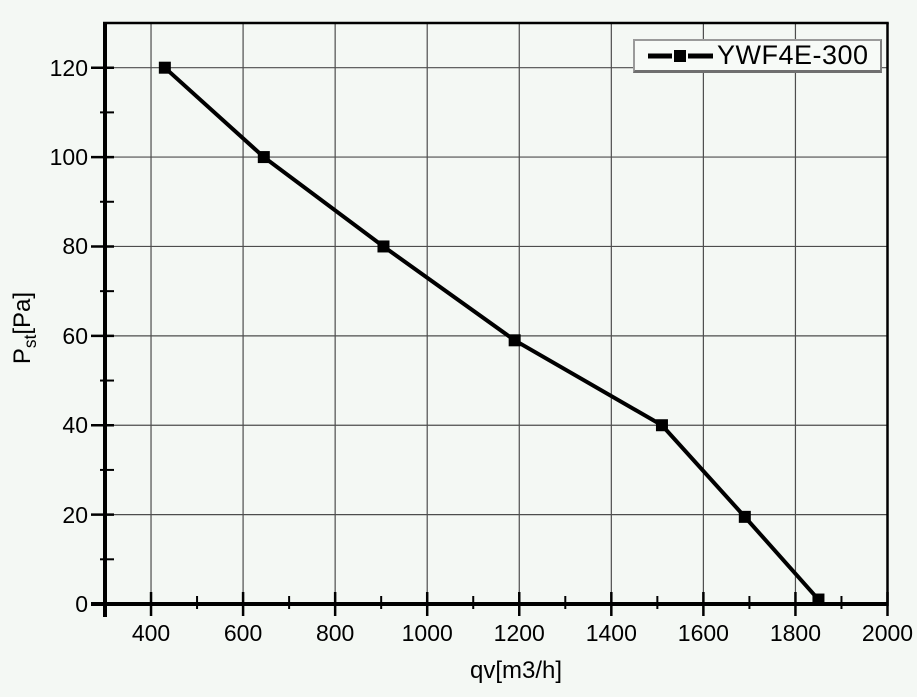 The image size is (917, 697). What do you see at coordinates (793, 55) in the screenshot?
I see `legend-series-label: YWF4E-300` at bounding box center [793, 55].